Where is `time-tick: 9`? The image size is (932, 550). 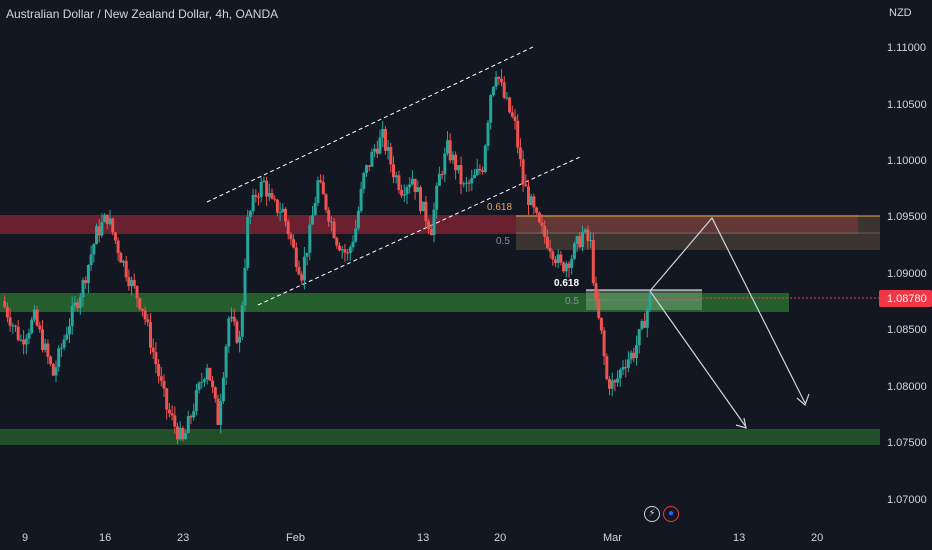 time-tick: 9 is located at coordinates (25, 538).